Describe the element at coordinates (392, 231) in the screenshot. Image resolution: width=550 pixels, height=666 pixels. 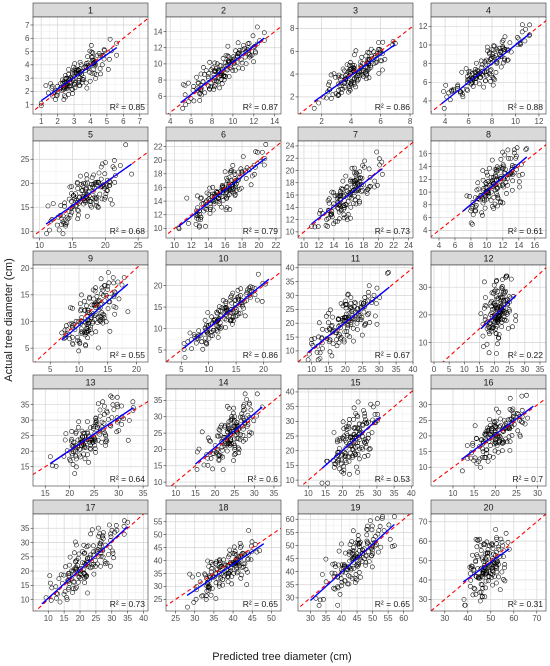
I see `r-squared-label: R² = 0.73` at that location.